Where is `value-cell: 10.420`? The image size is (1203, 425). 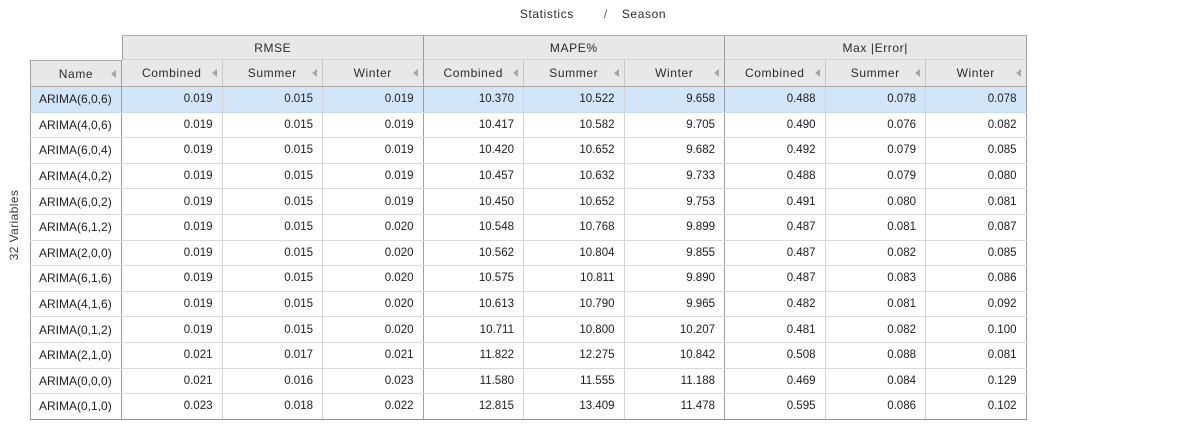 value-cell: 10.420 is located at coordinates (474, 150).